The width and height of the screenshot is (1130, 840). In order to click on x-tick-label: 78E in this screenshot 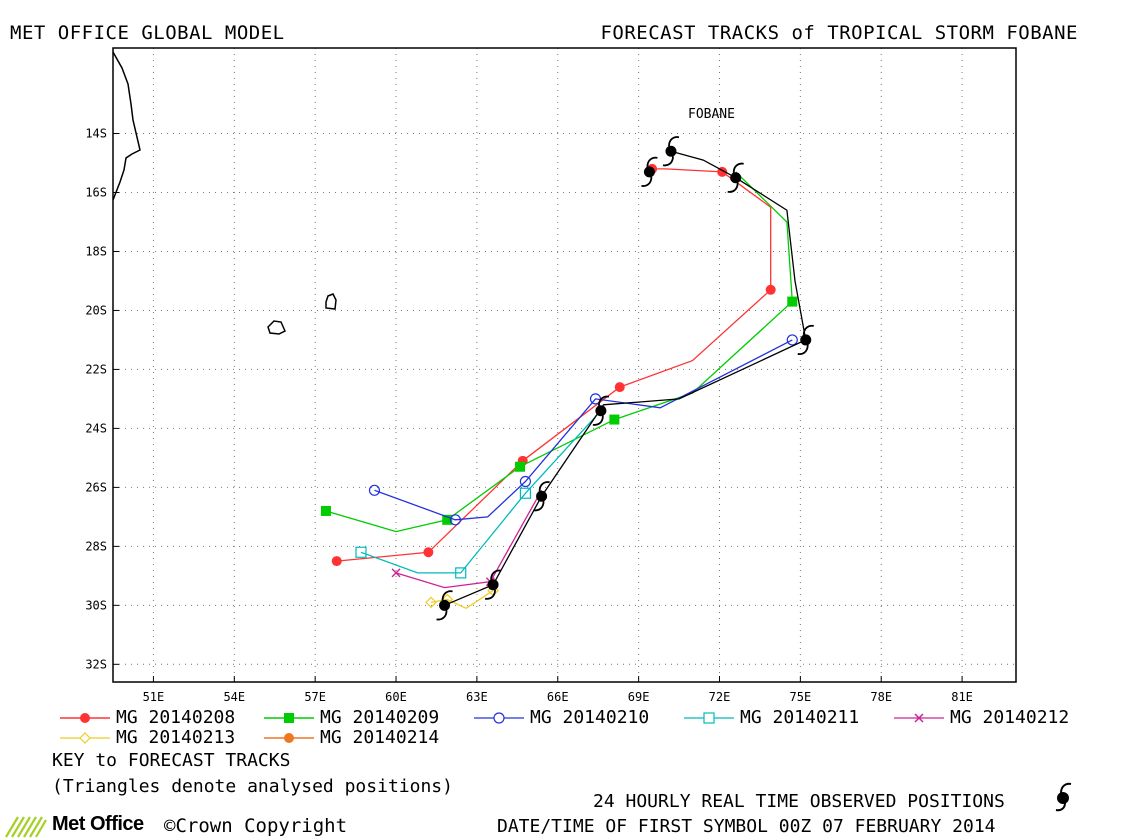, I will do `click(881, 697)`.